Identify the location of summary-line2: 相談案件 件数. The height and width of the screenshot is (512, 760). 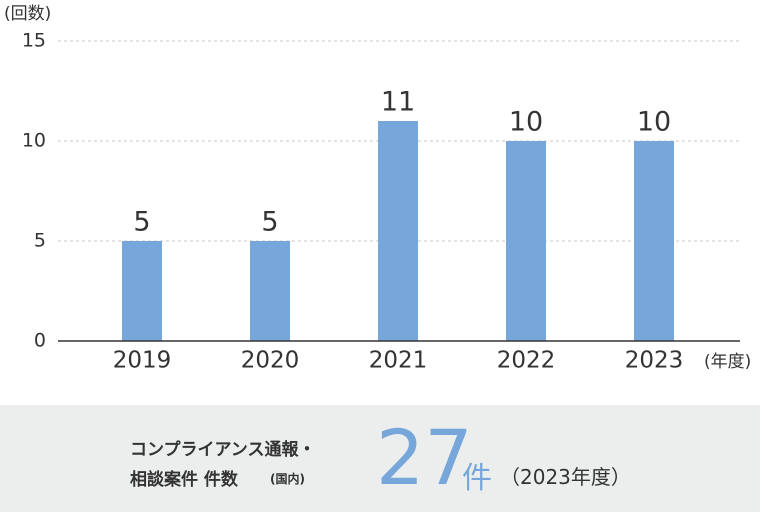
(184, 480).